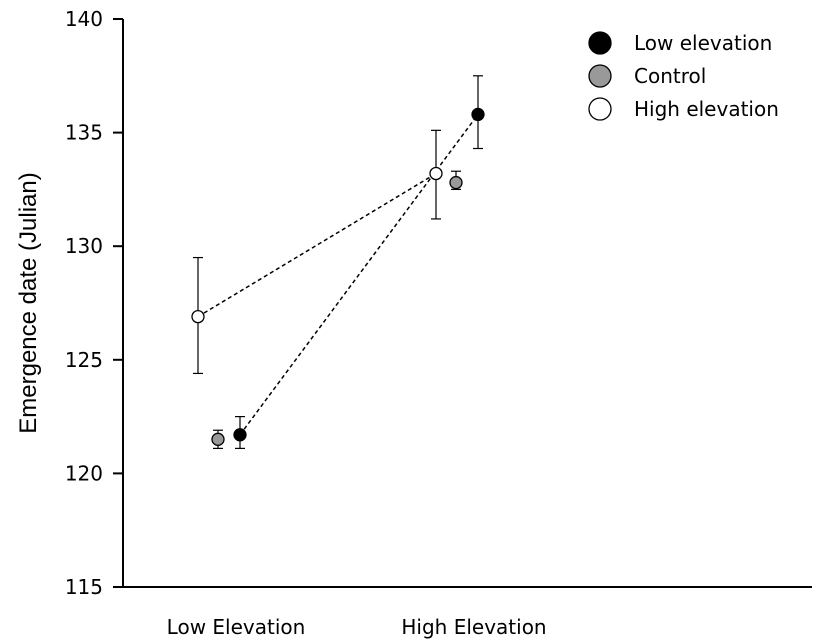  What do you see at coordinates (84, 133) in the screenshot?
I see `y-tick-label: 135` at bounding box center [84, 133].